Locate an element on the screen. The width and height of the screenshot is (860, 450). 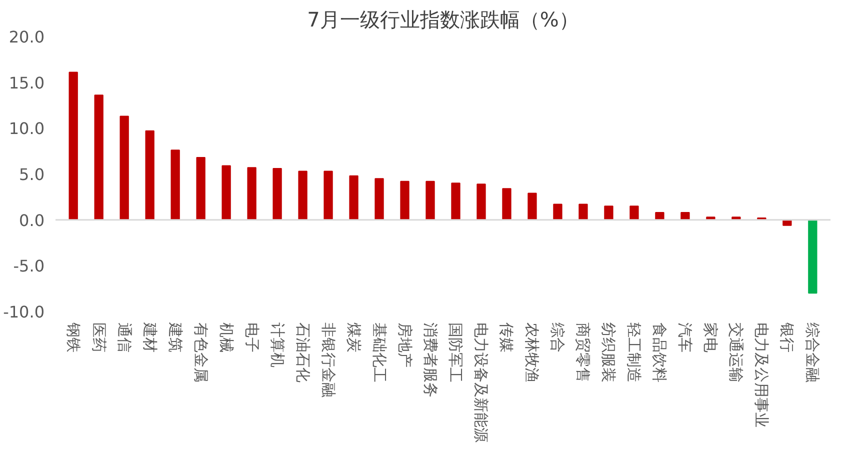
x-tick-label: 计算机 is located at coordinates (277, 345).